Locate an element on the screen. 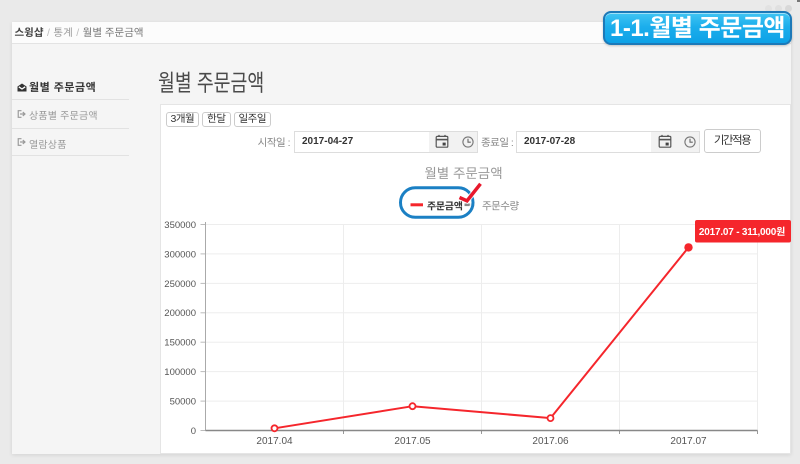 This screenshot has width=800, height=464. svg-text: 250000 is located at coordinates (180, 284).